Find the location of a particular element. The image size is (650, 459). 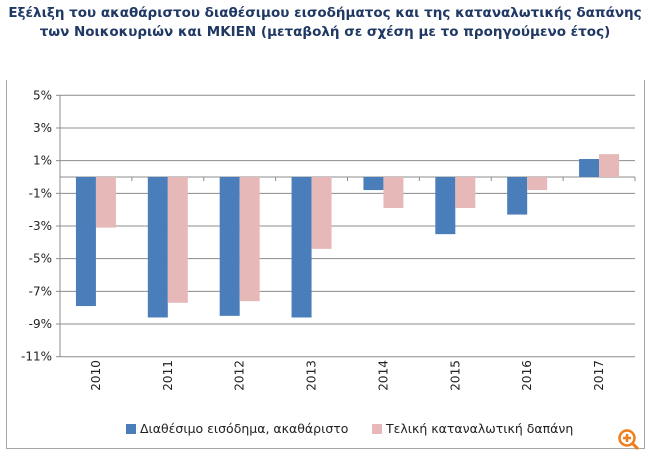

y-tick-label: -11% is located at coordinates (36, 357).